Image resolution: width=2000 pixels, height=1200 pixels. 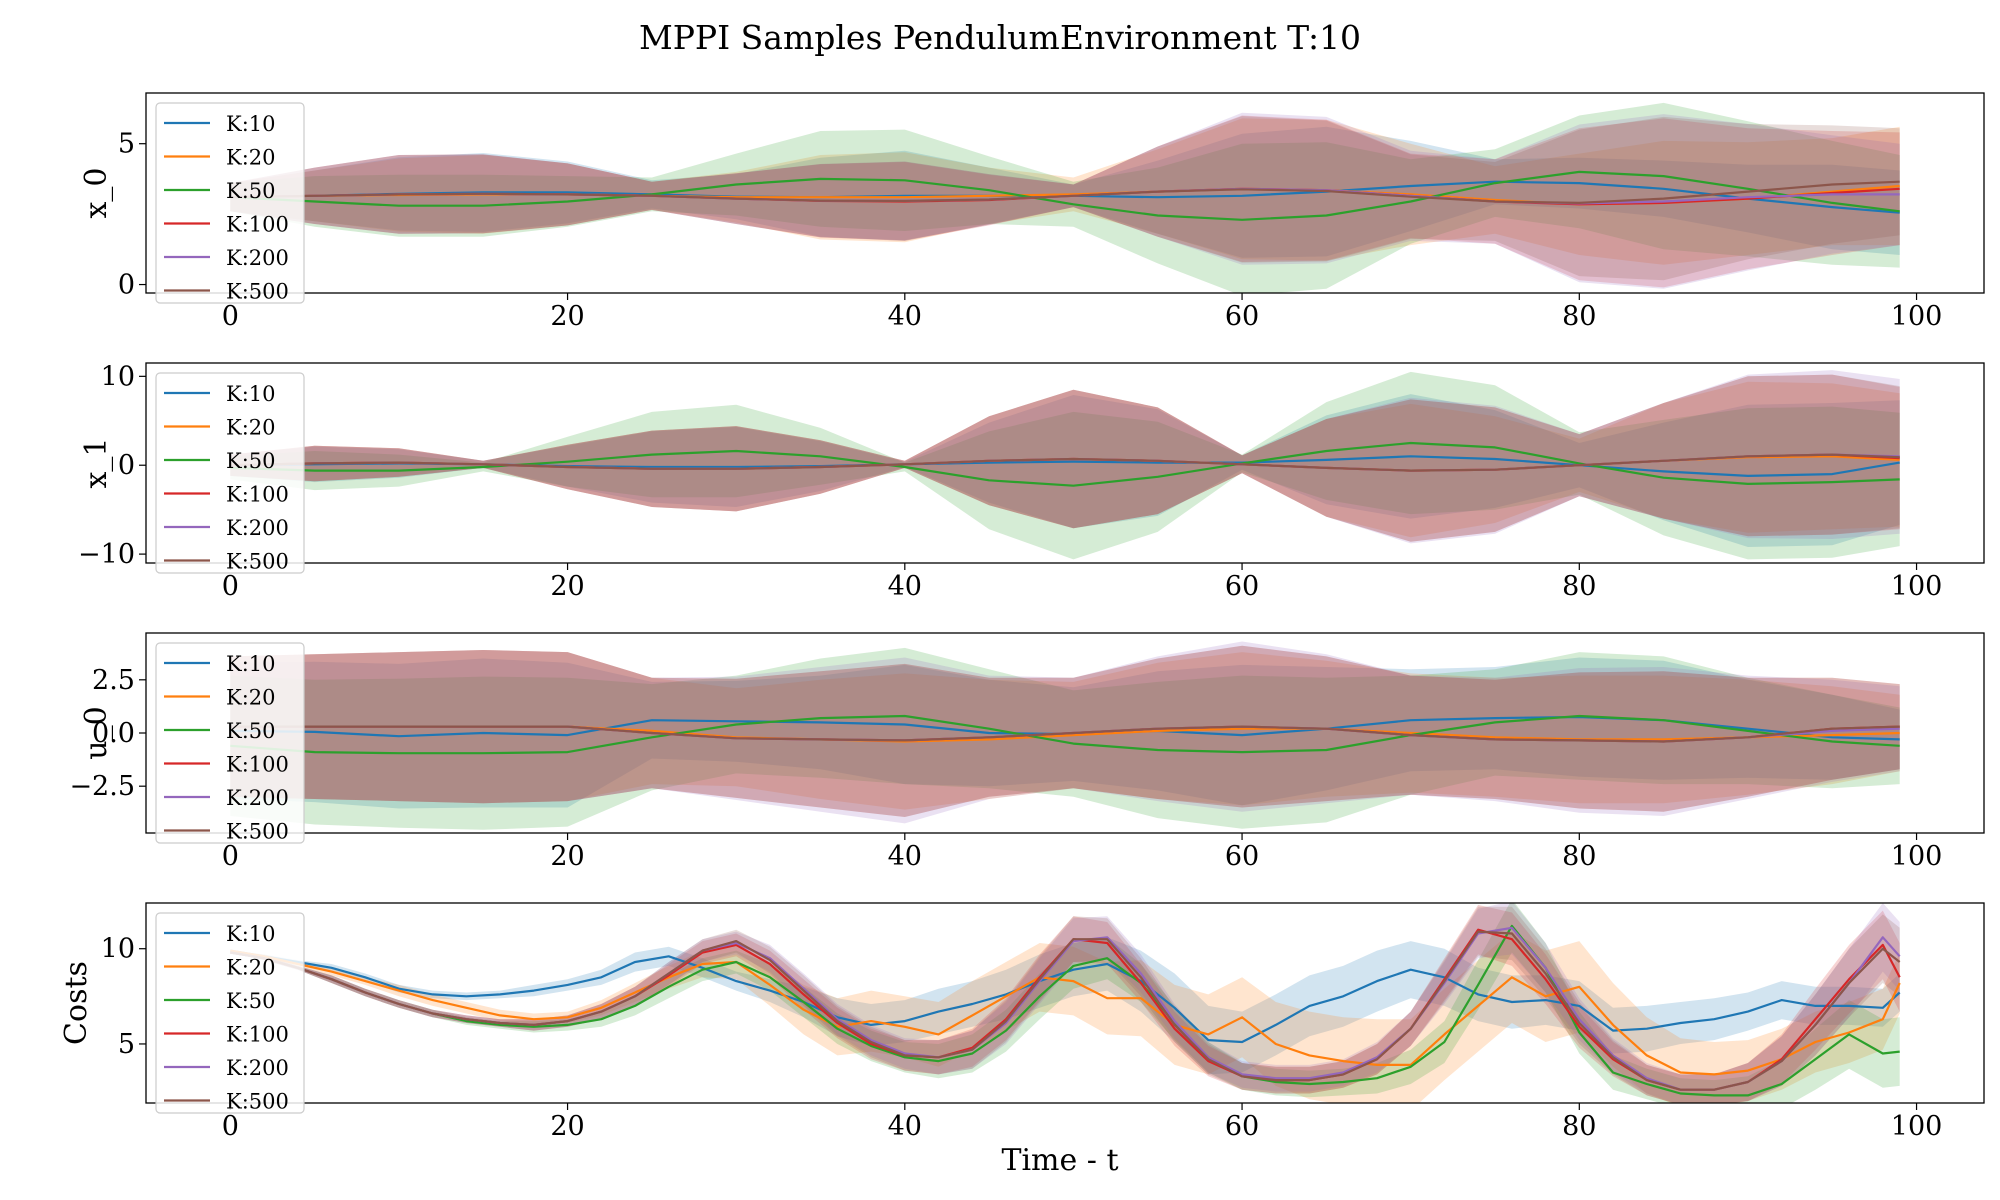 I want to click on y-tick-label: 2.5, so click(x=113, y=680).